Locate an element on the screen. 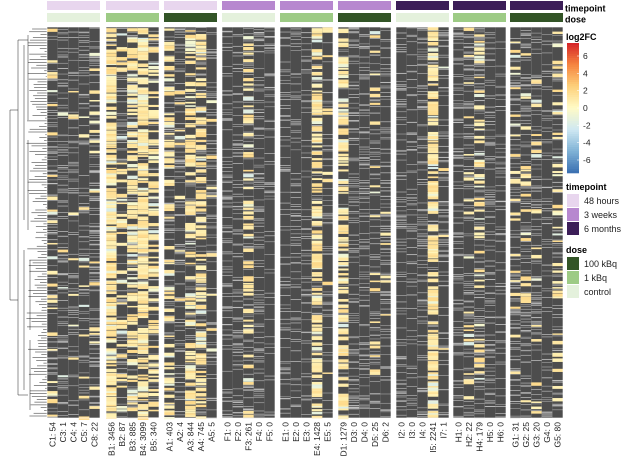  heatmap-column is located at coordinates (296, 222).